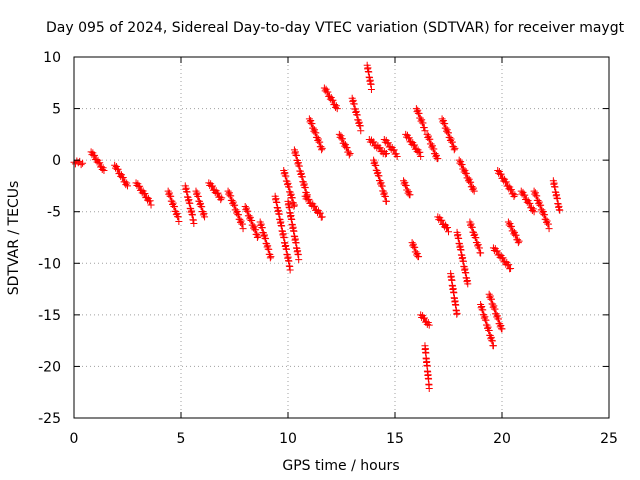 The image size is (640, 480). Describe the element at coordinates (49, 264) in the screenshot. I see `y-tick-label: -10` at that location.